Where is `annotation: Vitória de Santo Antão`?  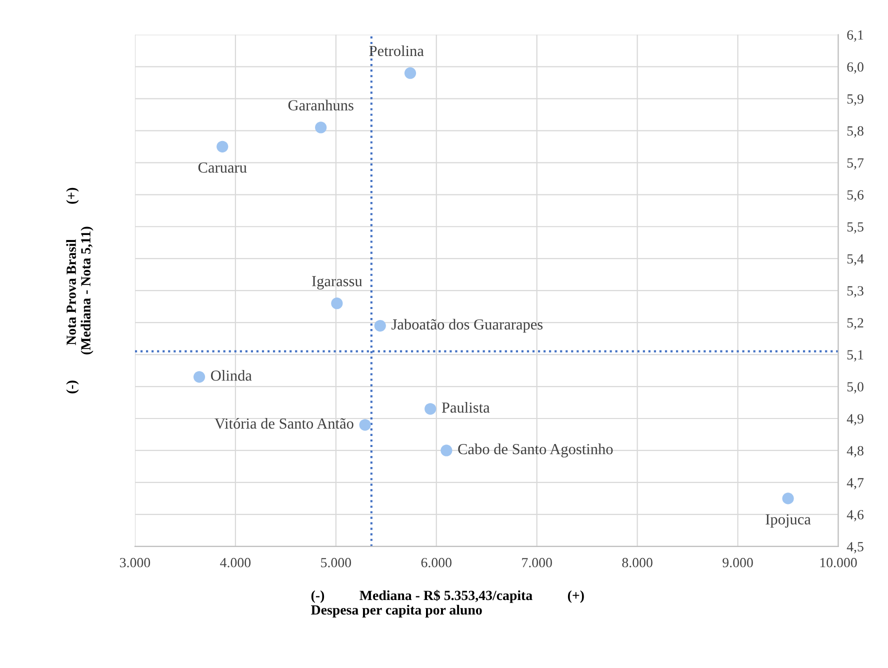
annotation: Vitória de Santo Antão is located at coordinates (284, 423).